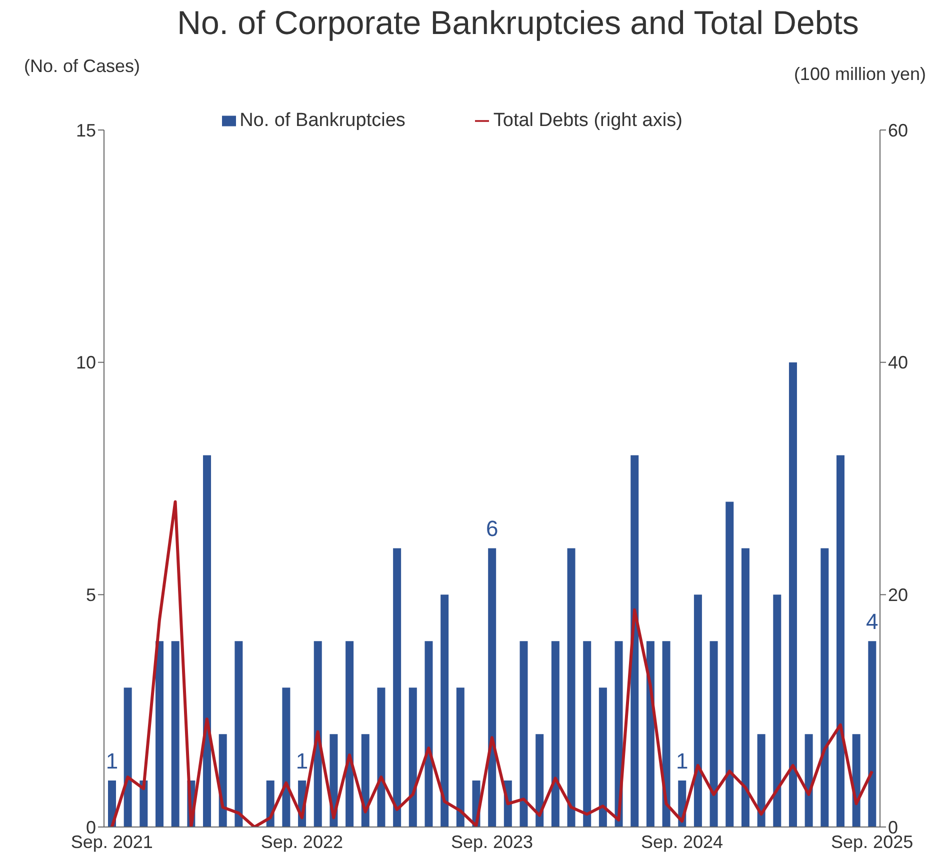  Describe the element at coordinates (301, 842) in the screenshot. I see `x-tick-label: Sep. 2022` at that location.